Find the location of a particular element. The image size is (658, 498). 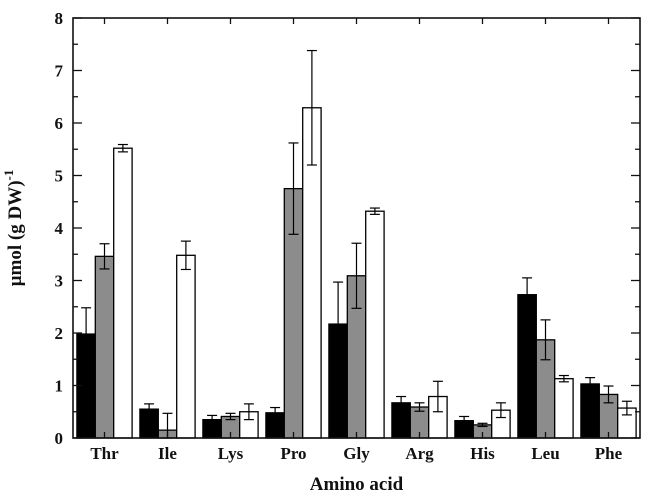

x-tick-label-lys: Lys is located at coordinates (231, 453).